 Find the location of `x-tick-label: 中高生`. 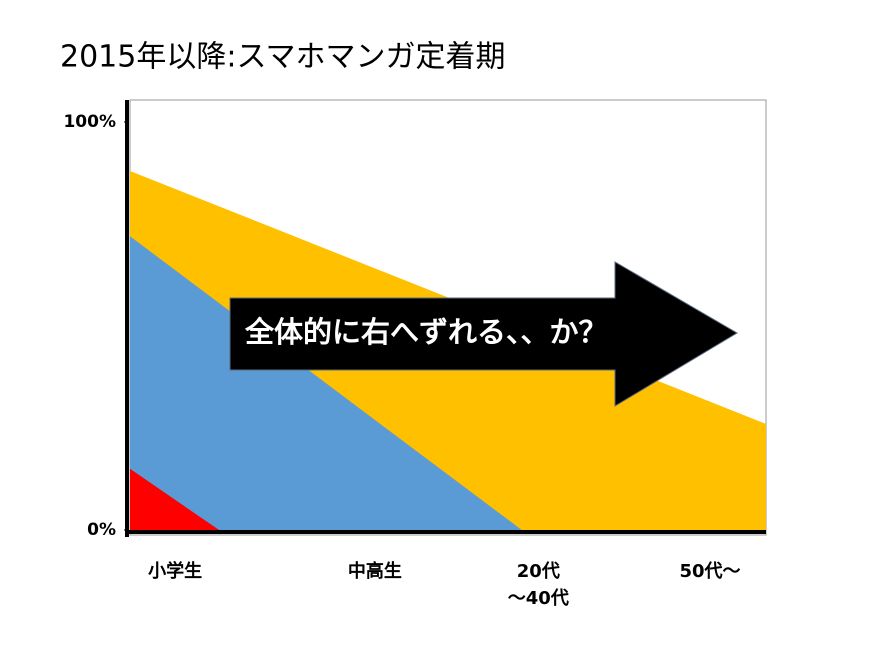

x-tick-label: 中高生 is located at coordinates (374, 571).